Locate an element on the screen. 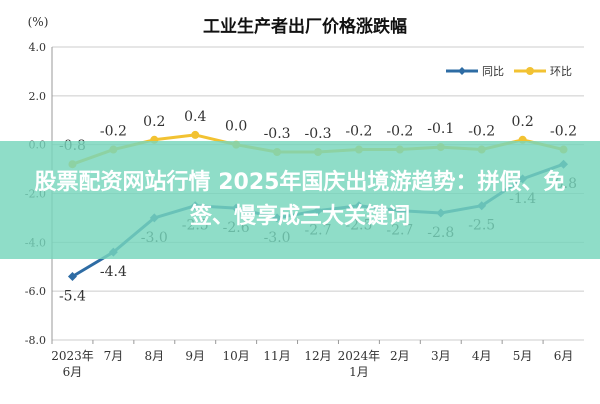  legend-label: 环比 is located at coordinates (561, 71).